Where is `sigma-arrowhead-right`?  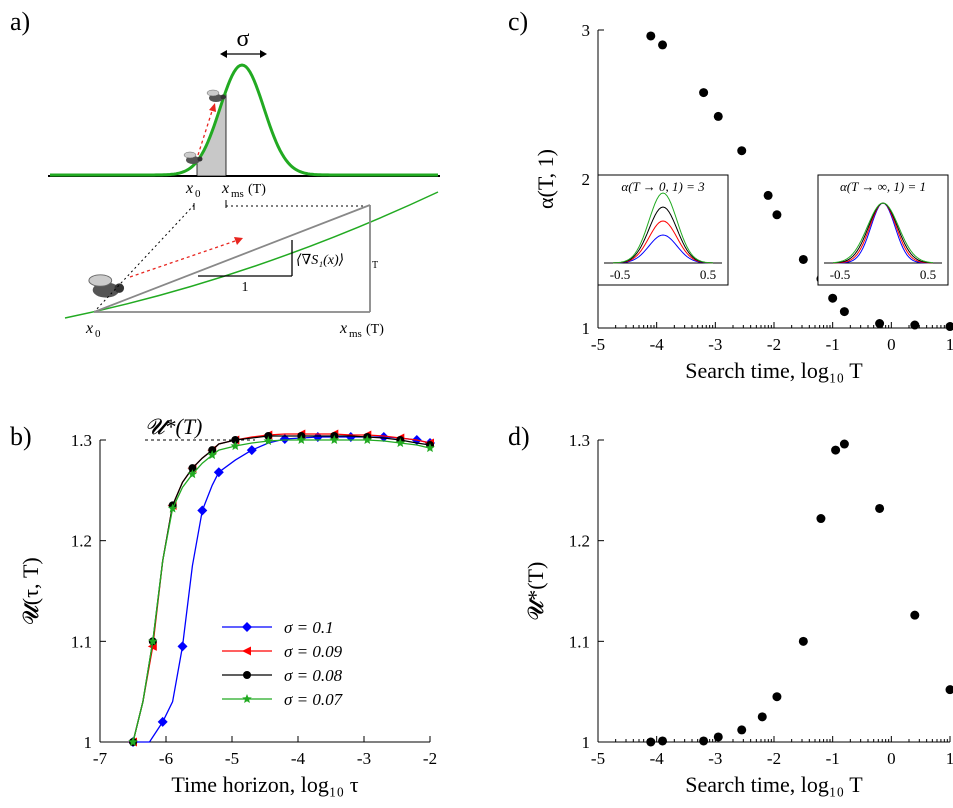
sigma-arrowhead-right is located at coordinates (263, 54).